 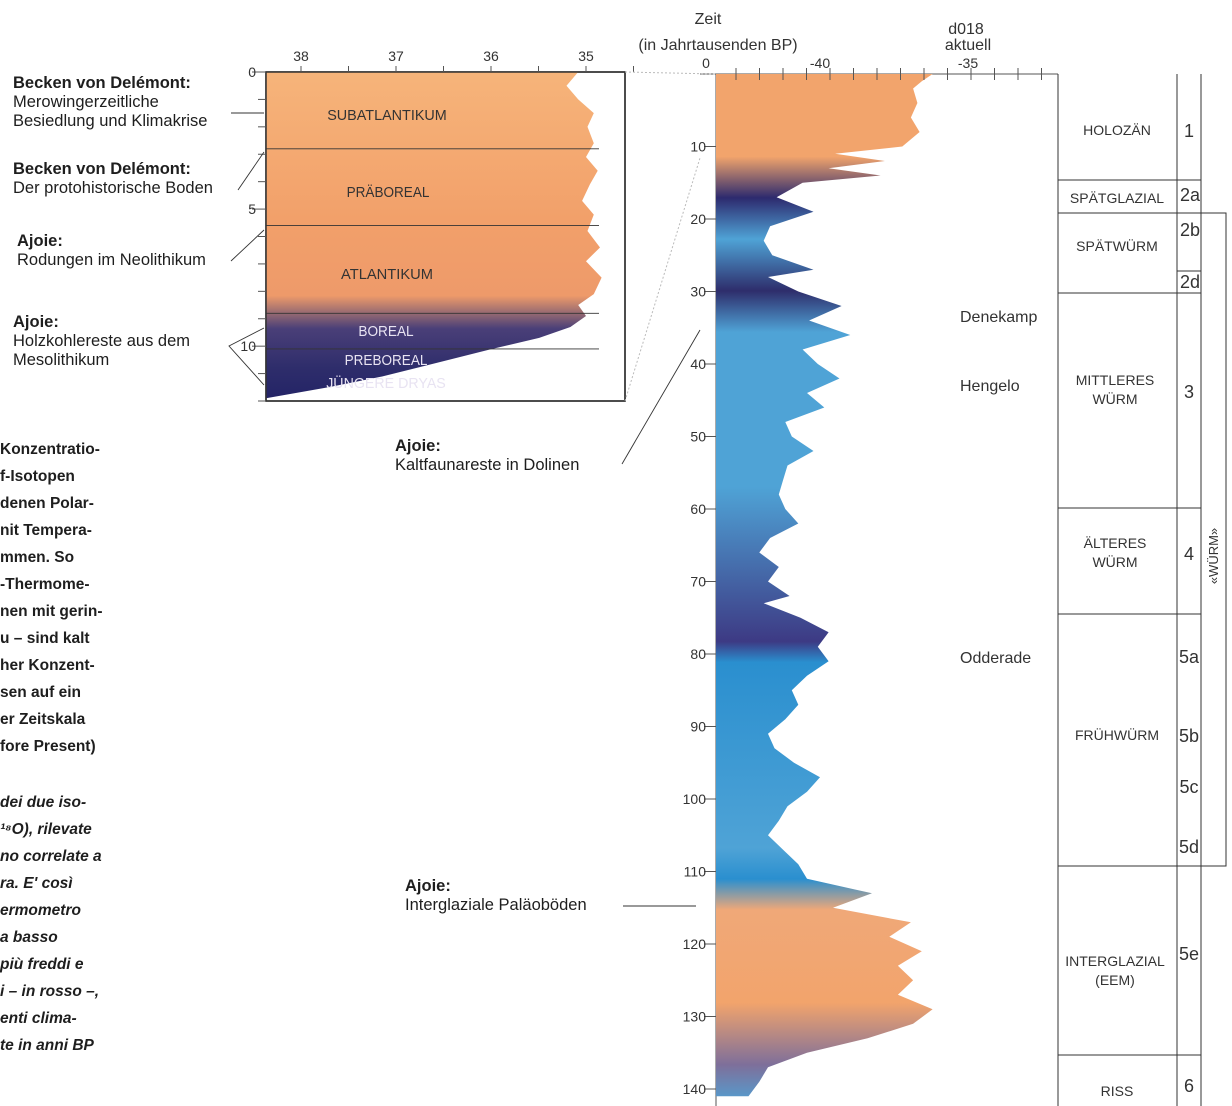 I want to click on paragraph-line: -Thermome-, so click(x=45, y=584).